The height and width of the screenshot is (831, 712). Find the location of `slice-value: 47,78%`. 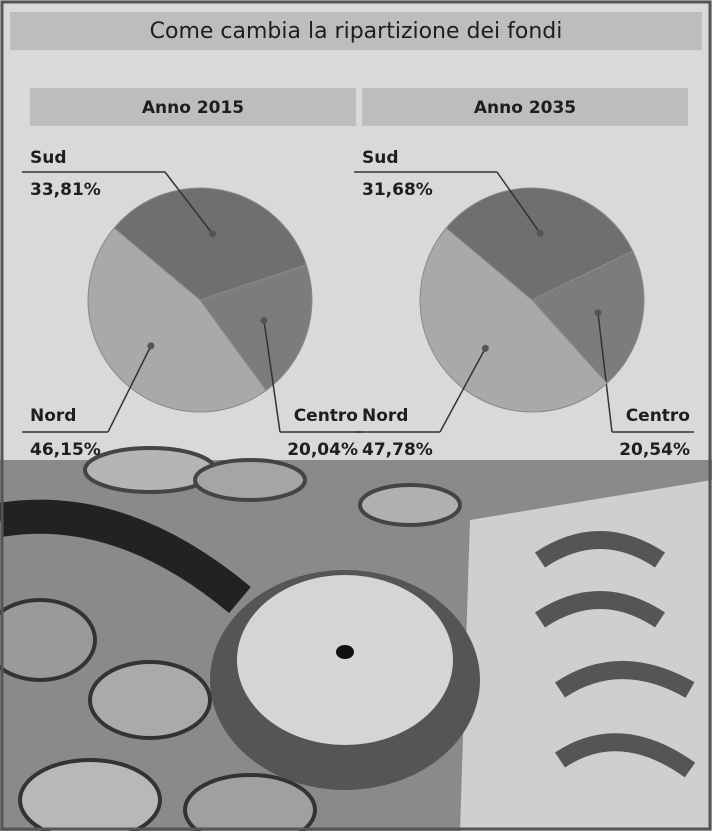

slice-value: 47,78% is located at coordinates (397, 450).